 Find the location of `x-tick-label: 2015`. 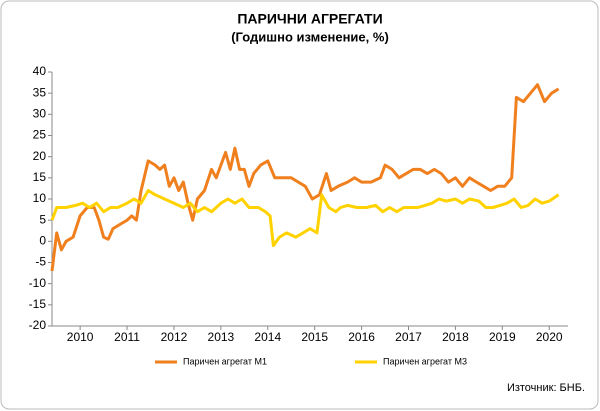

x-tick-label: 2015 is located at coordinates (314, 337).